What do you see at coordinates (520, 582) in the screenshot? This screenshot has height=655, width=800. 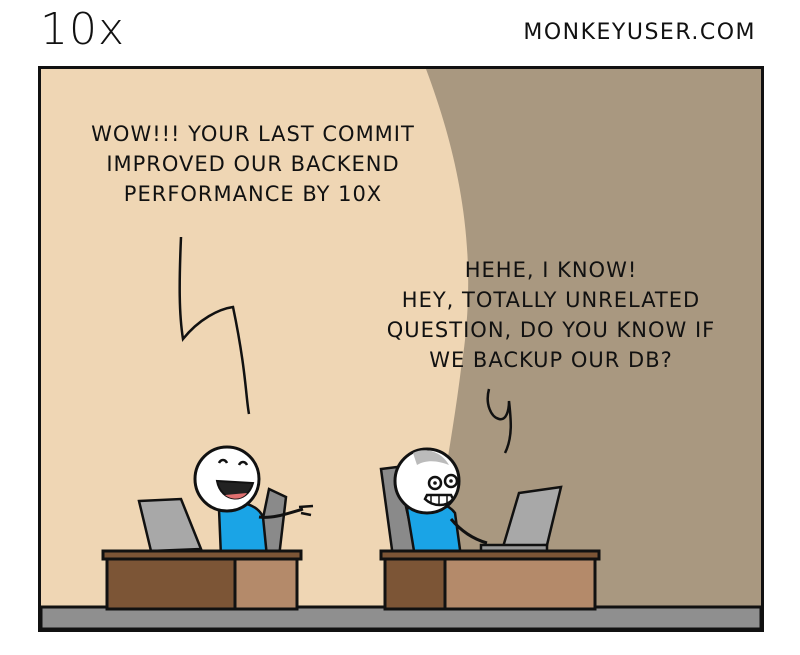 I see `dev-desk-side` at bounding box center [520, 582].